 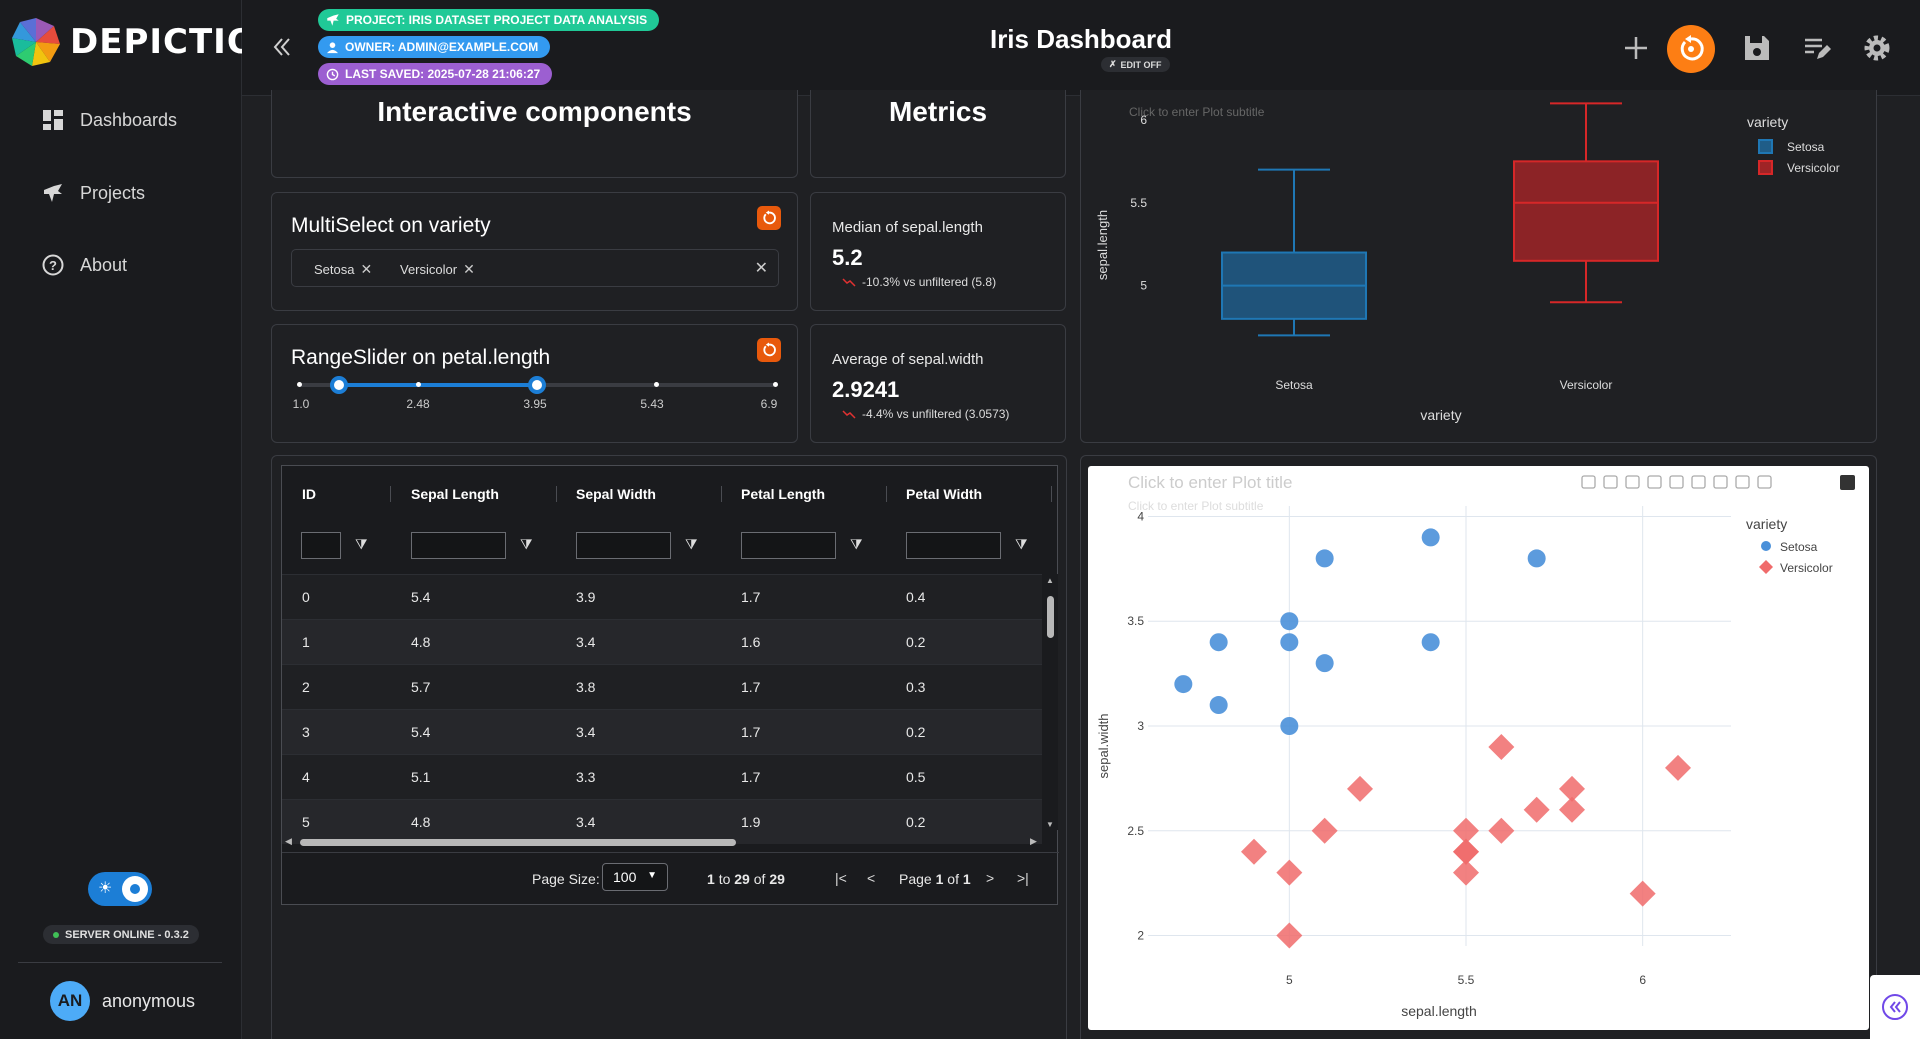 What do you see at coordinates (586, 822) in the screenshot?
I see `table-cell: 3.4` at bounding box center [586, 822].